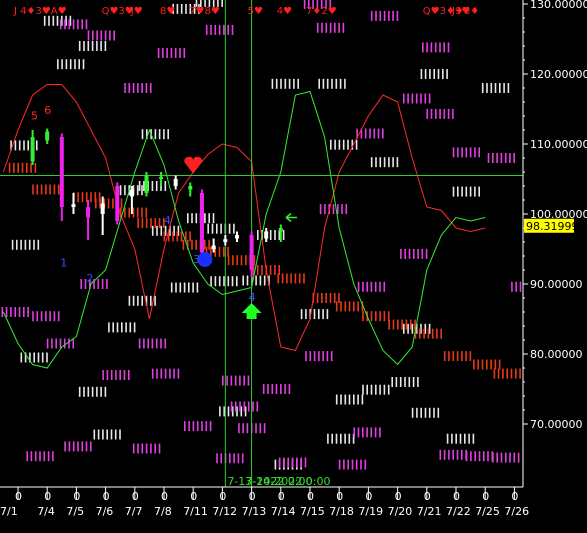 Image resolution: width=587 pixels, height=533 pixels. What do you see at coordinates (195, 511) in the screenshot?
I see `time-tick-label: 7/11` at bounding box center [195, 511].